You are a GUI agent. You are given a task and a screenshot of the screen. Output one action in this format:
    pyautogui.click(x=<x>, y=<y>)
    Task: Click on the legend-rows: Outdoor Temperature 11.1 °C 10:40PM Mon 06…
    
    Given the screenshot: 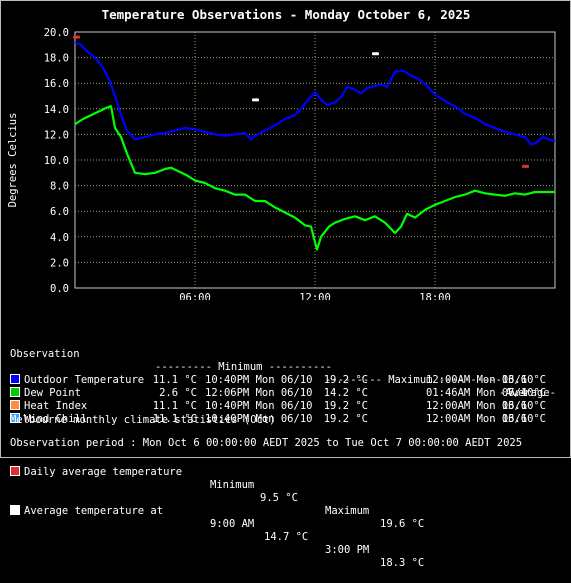 What is the action you would take?
    pyautogui.click(x=278, y=400)
    